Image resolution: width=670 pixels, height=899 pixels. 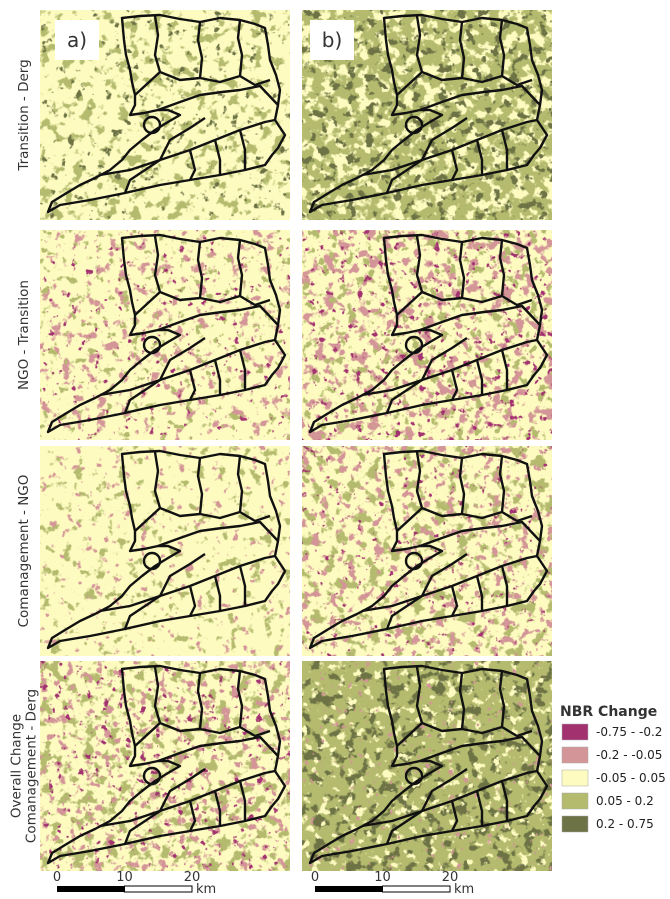 What do you see at coordinates (608, 712) in the screenshot?
I see `legend-title: NBR Change` at bounding box center [608, 712].